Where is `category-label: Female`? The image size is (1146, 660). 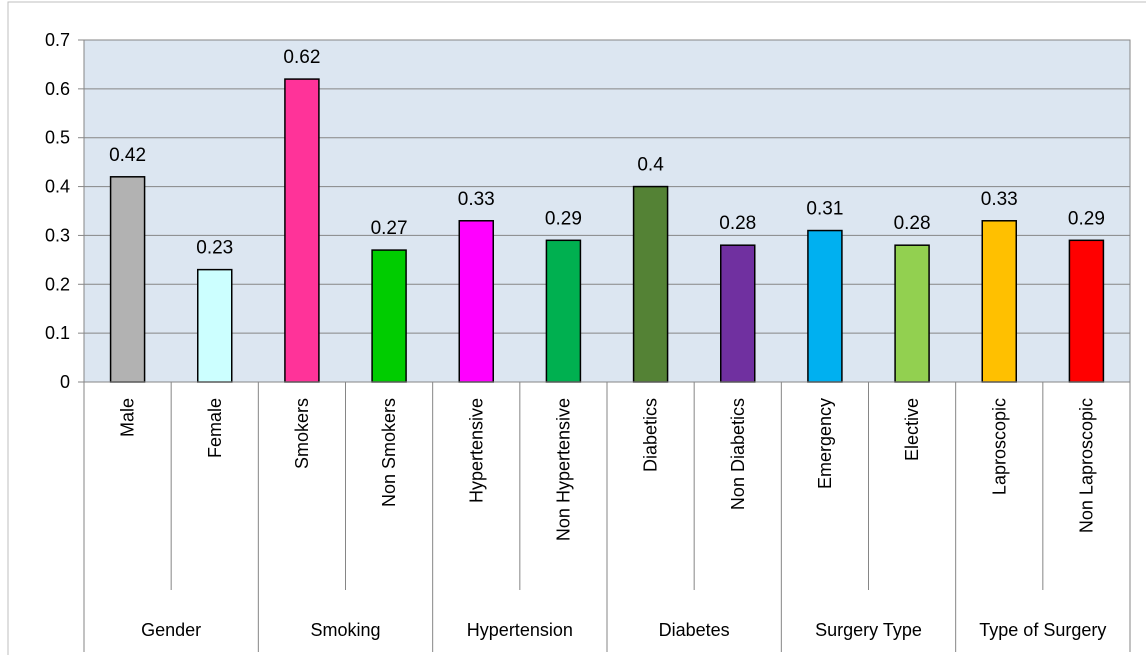
category-label: Female is located at coordinates (215, 428).